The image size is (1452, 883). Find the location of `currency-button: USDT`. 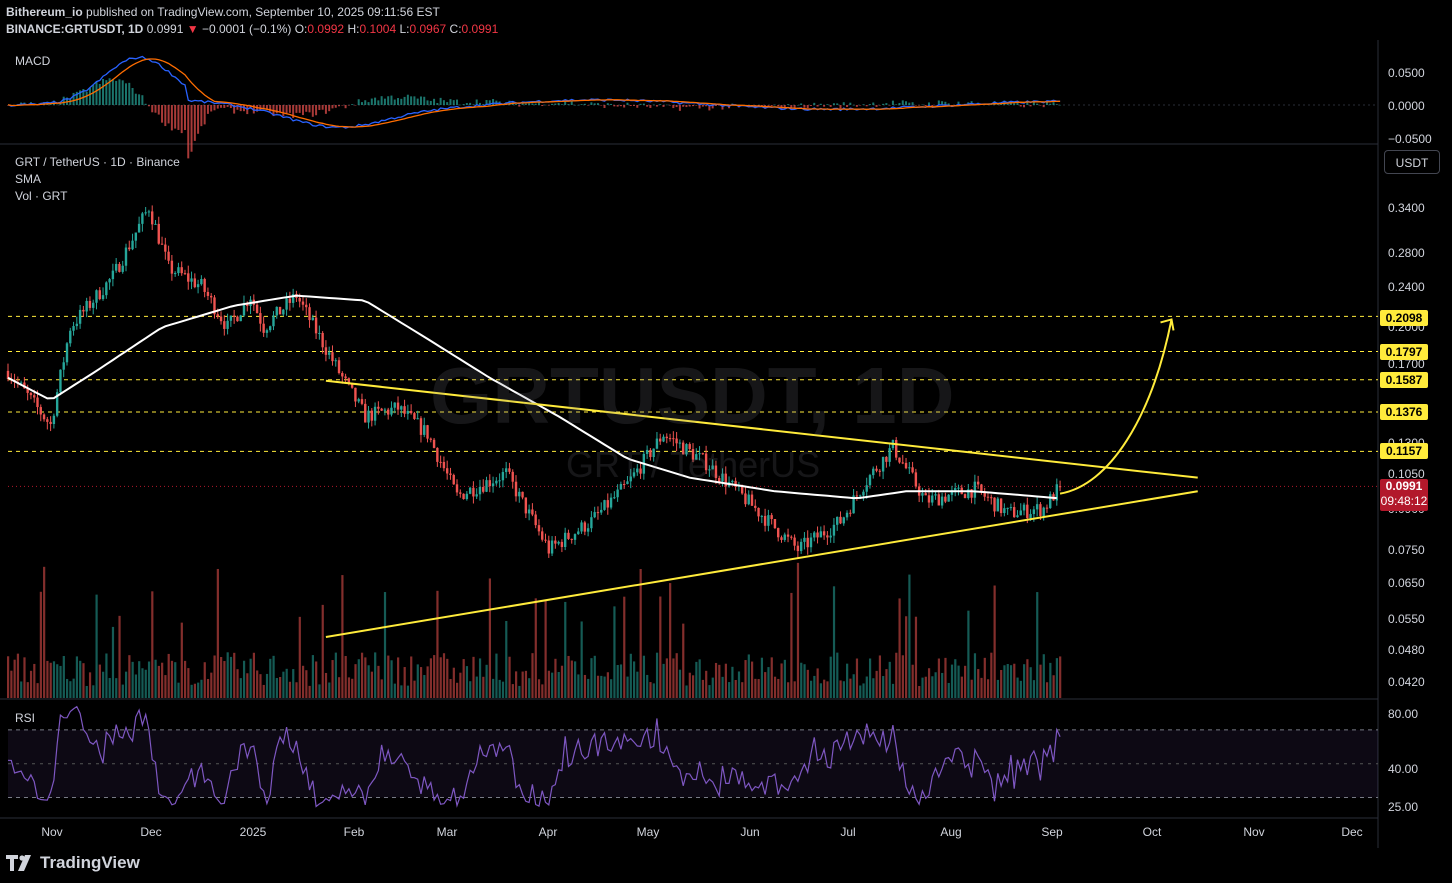

currency-button: USDT is located at coordinates (1412, 162).